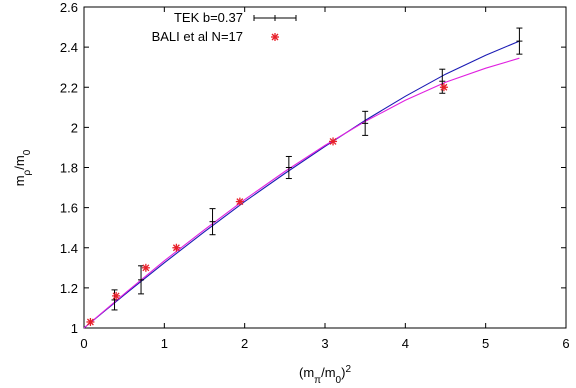  What do you see at coordinates (74, 127) in the screenshot?
I see `y-tick-label: 2` at bounding box center [74, 127].